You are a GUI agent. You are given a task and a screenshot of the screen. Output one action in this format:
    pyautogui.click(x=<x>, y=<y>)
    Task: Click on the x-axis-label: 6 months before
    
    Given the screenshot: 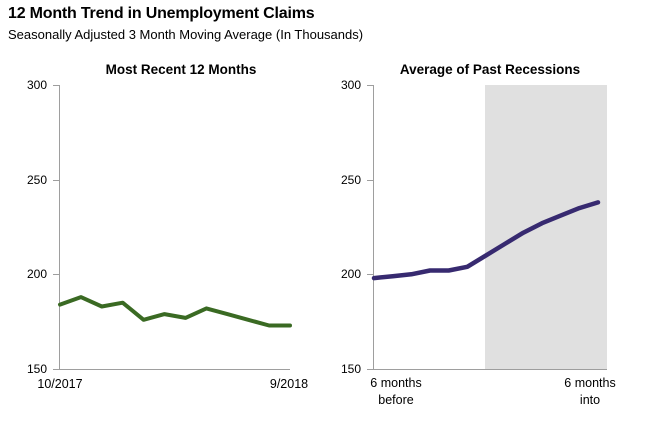 What is the action you would take?
    pyautogui.click(x=396, y=392)
    